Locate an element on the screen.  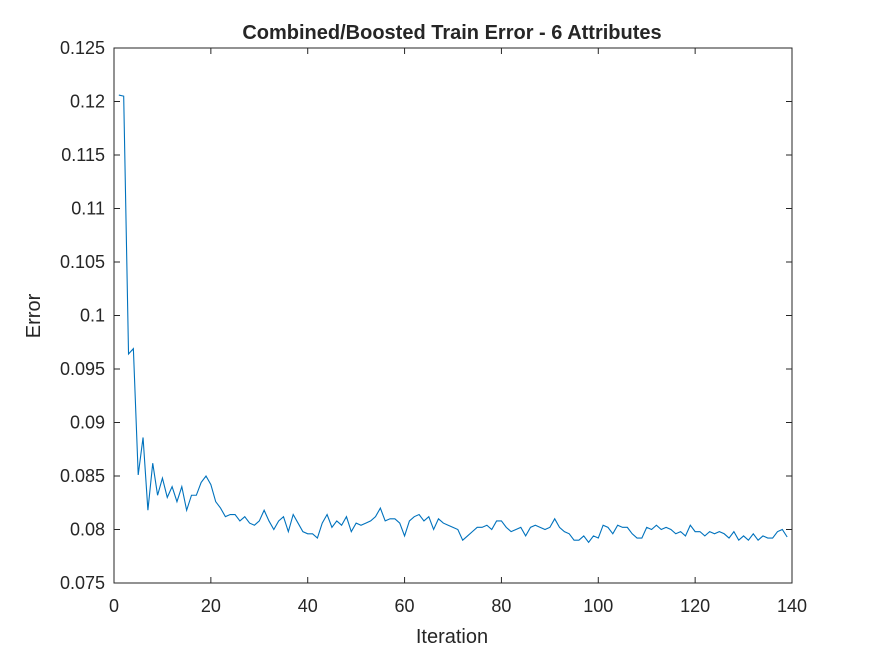
y-tick-label: 0.11 is located at coordinates (88, 209).